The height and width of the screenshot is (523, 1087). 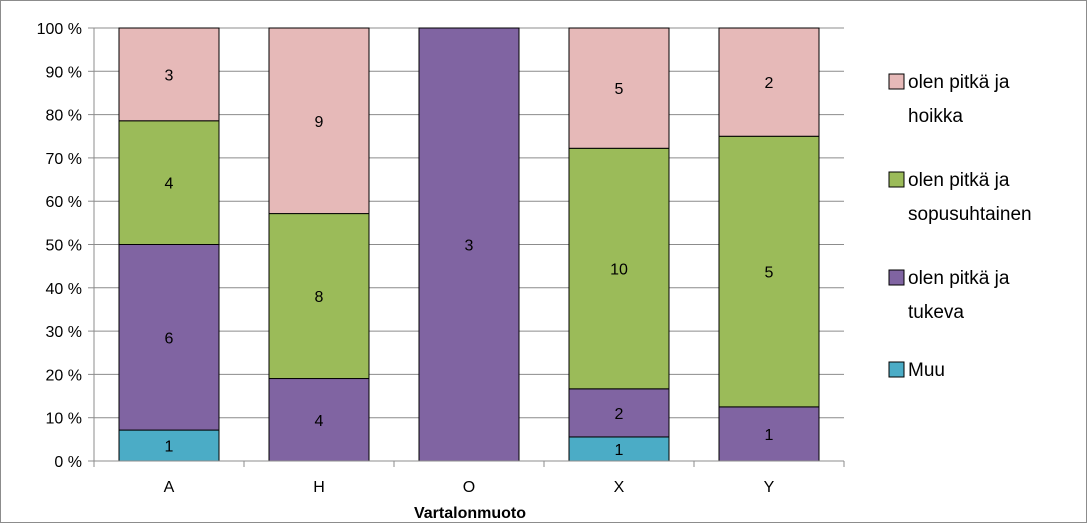 I want to click on y-tick-label: 20 %, so click(x=64, y=375).